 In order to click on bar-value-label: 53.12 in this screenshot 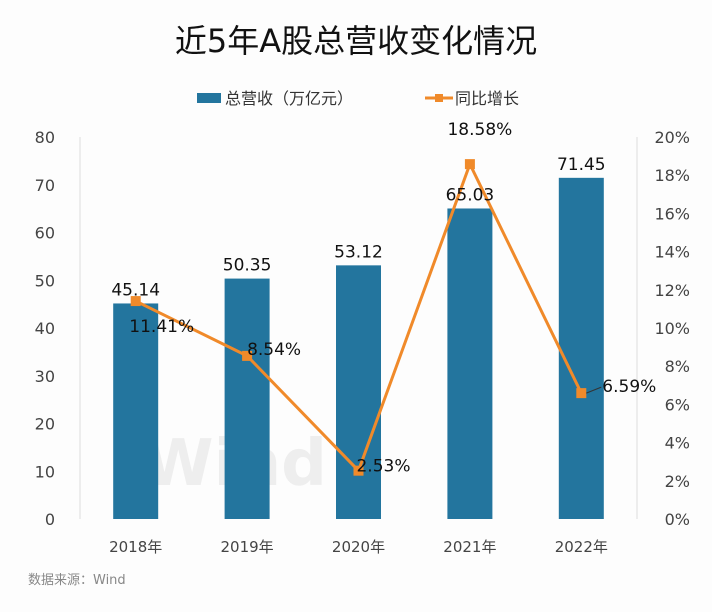, I will do `click(358, 252)`.